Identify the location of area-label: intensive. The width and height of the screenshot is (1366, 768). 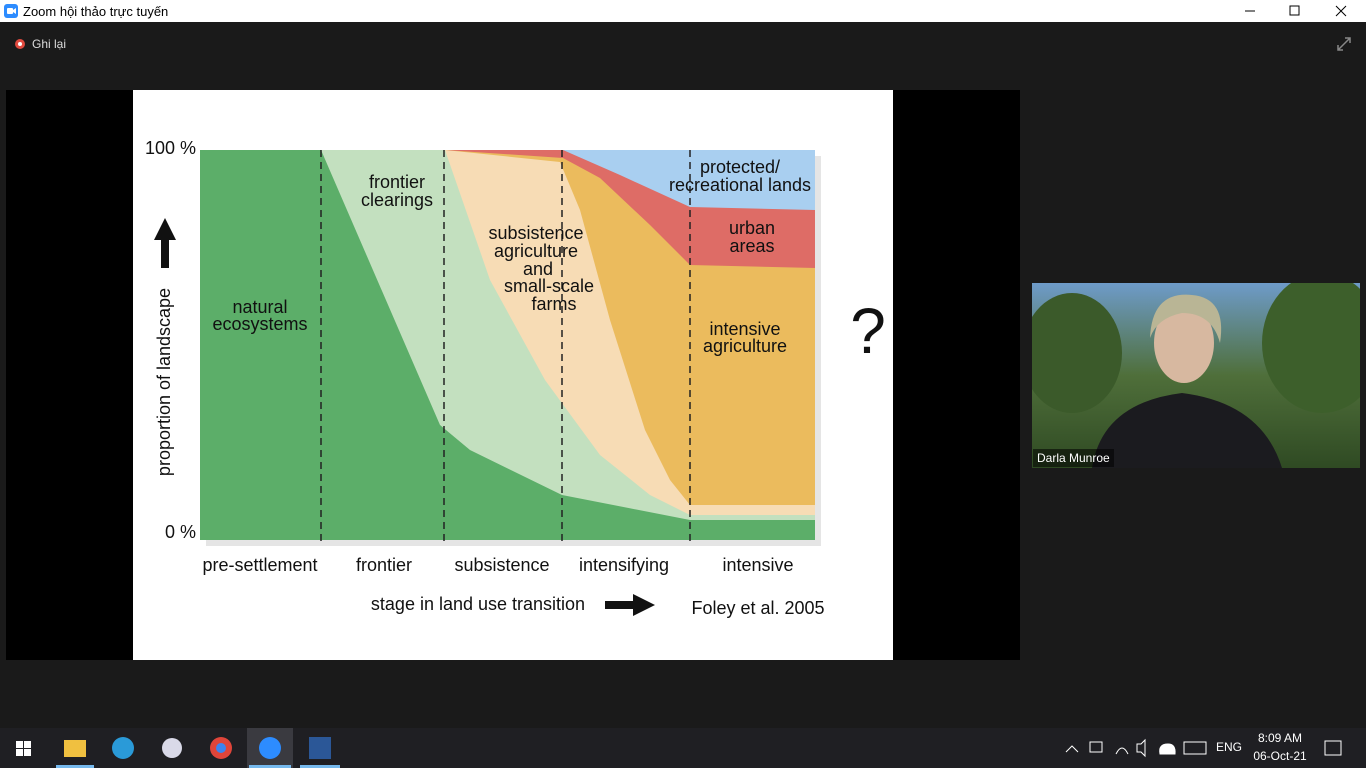
(744, 329).